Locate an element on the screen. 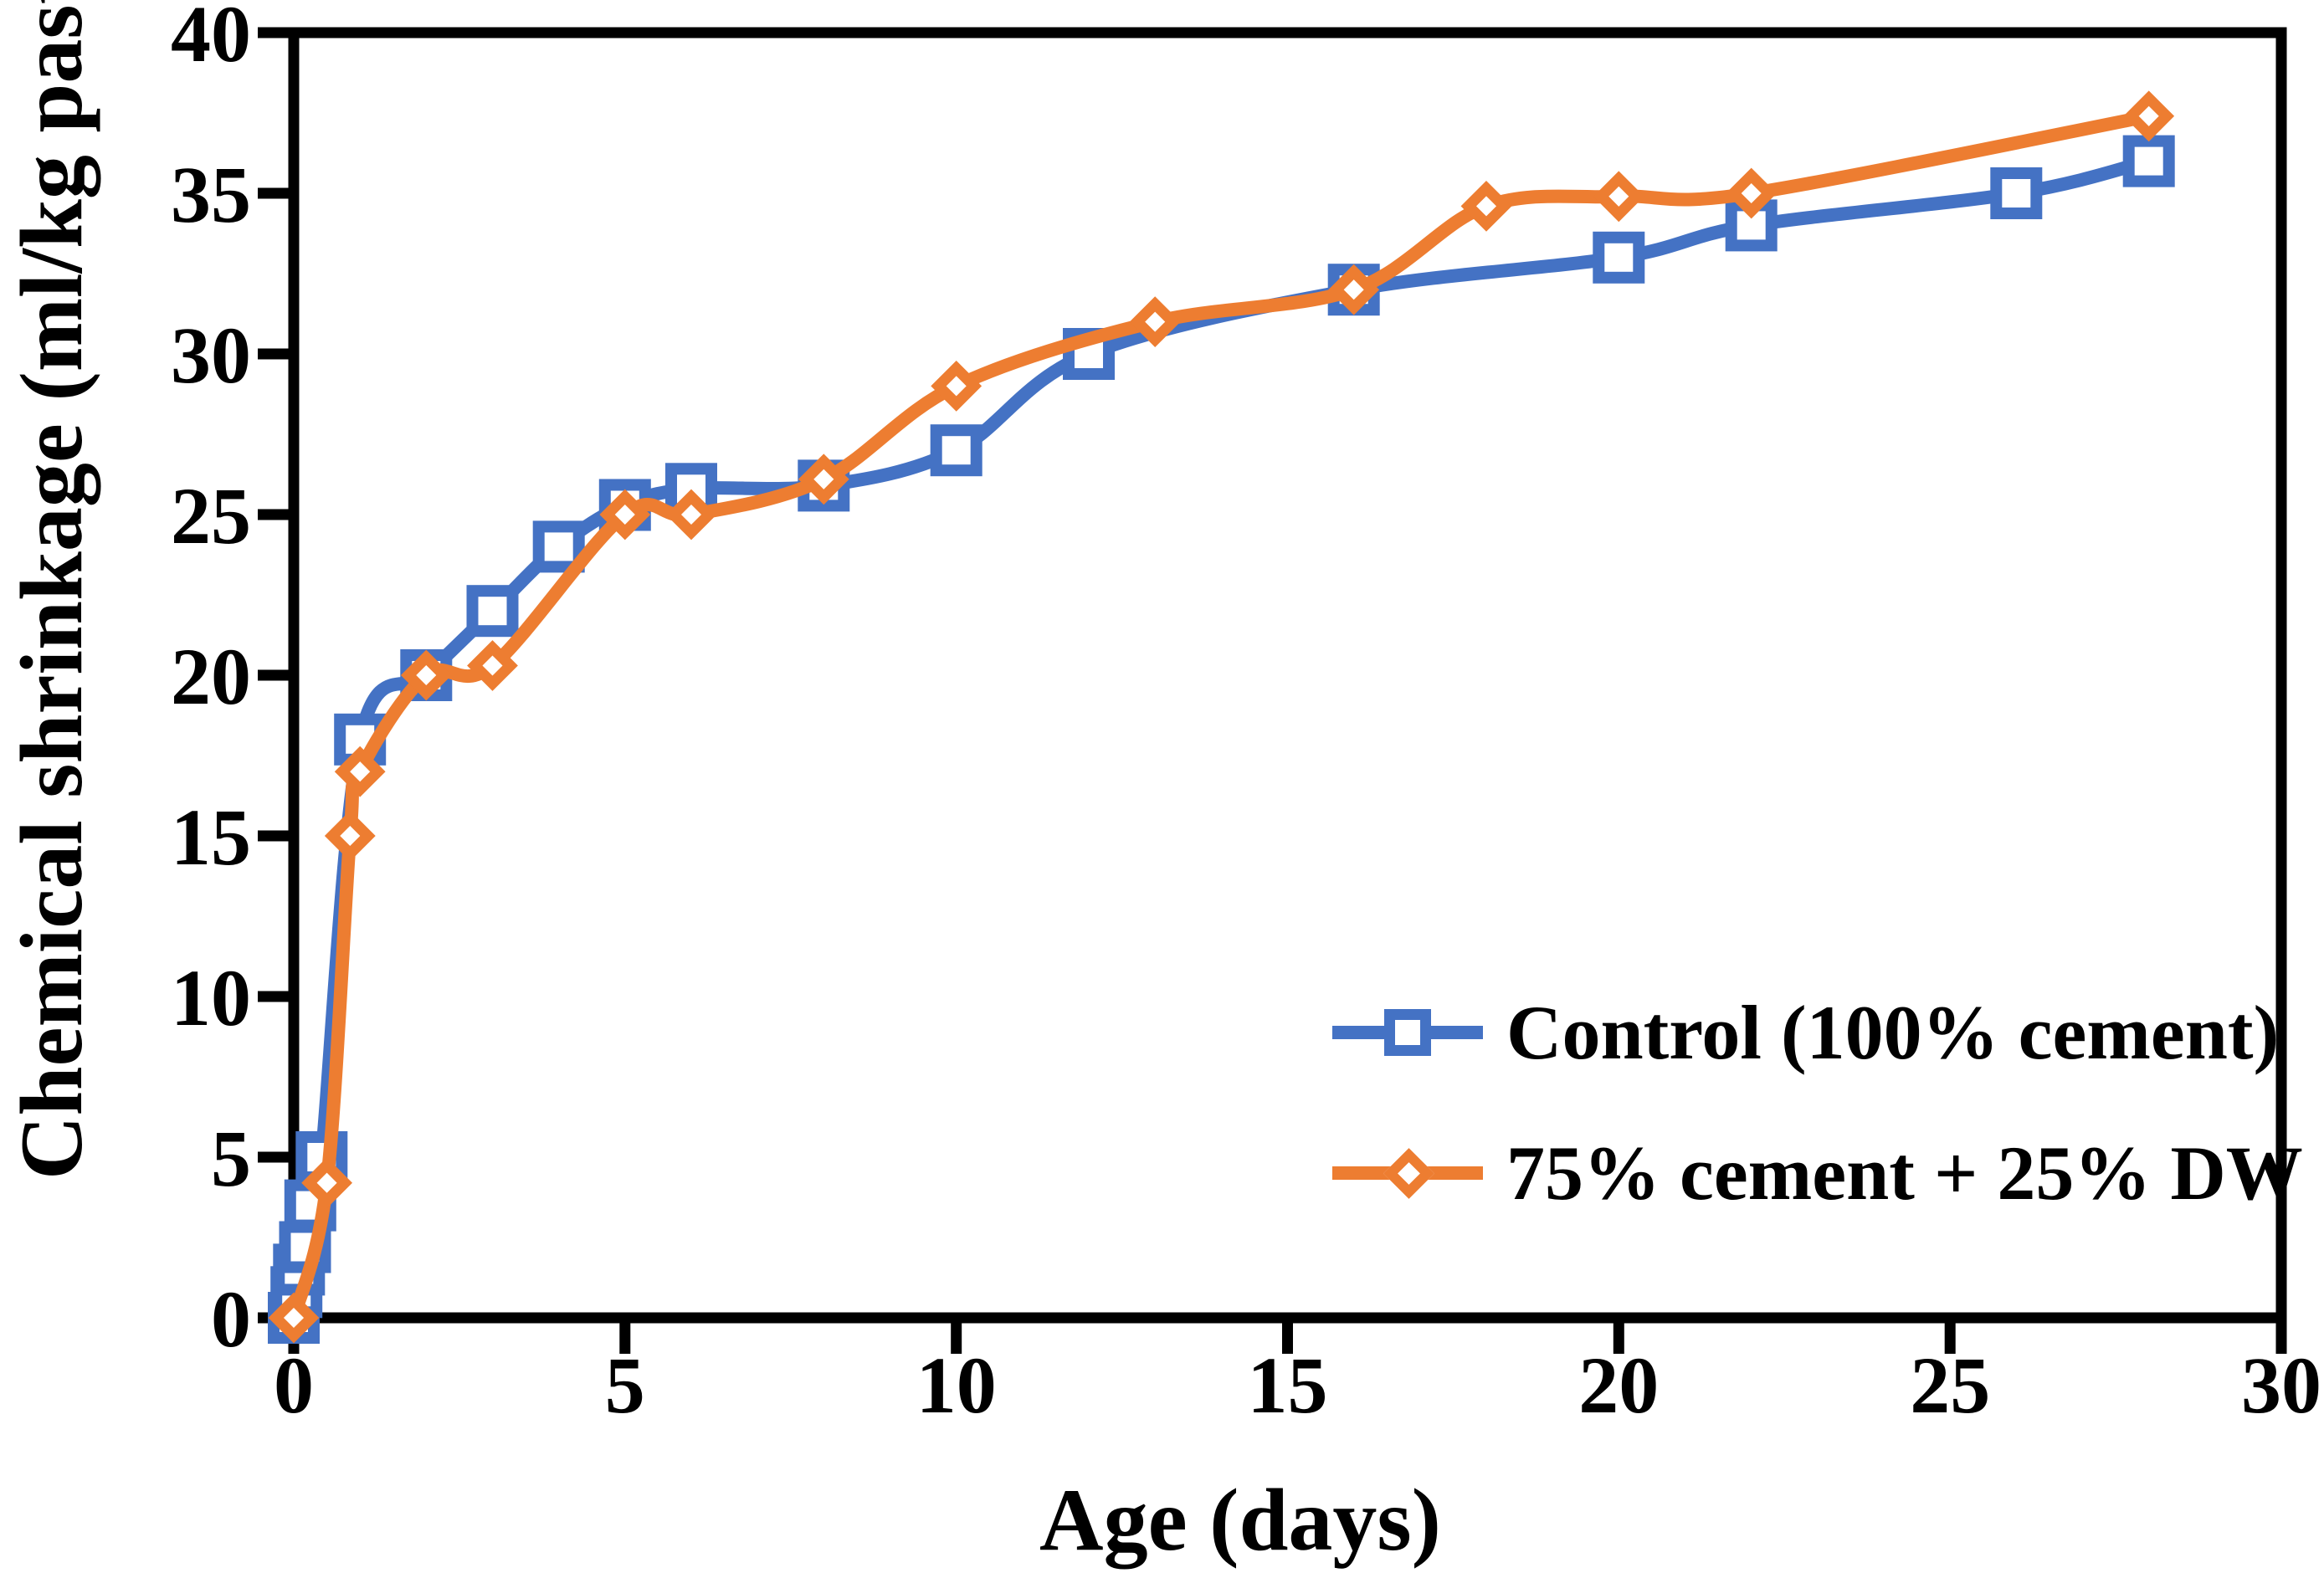 This screenshot has height=1573, width=2324. y-tick-label: 15 is located at coordinates (211, 837).